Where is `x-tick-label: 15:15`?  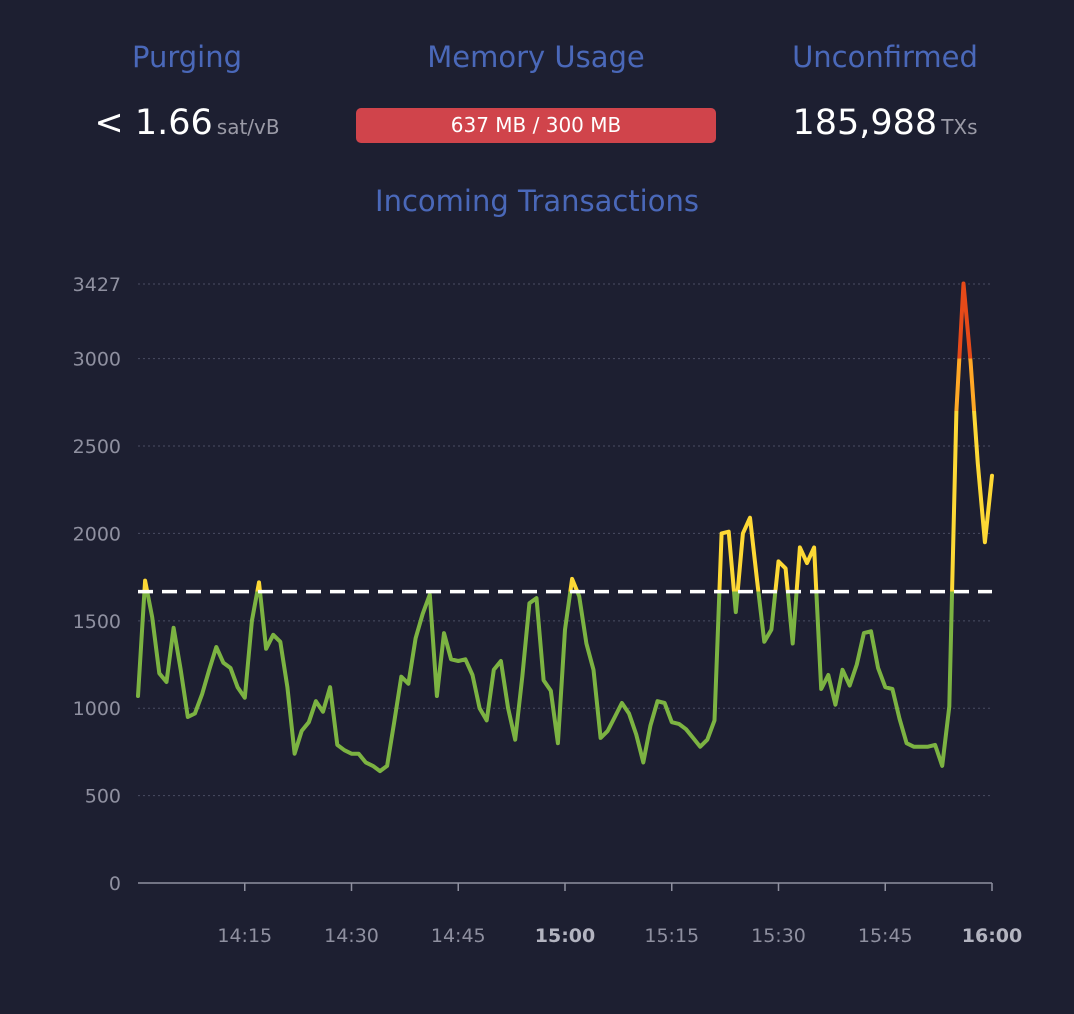 x-tick-label: 15:15 is located at coordinates (671, 936).